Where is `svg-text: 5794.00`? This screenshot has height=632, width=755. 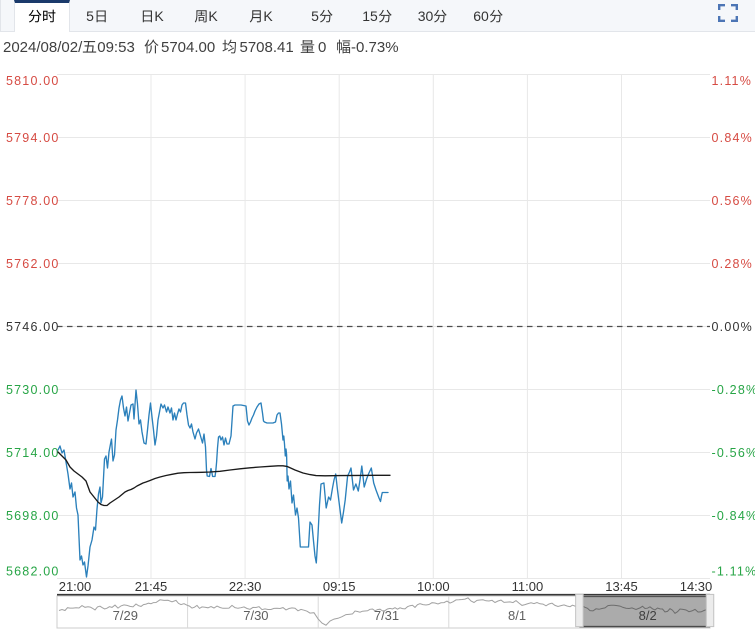
svg-text: 5794.00 is located at coordinates (33, 138).